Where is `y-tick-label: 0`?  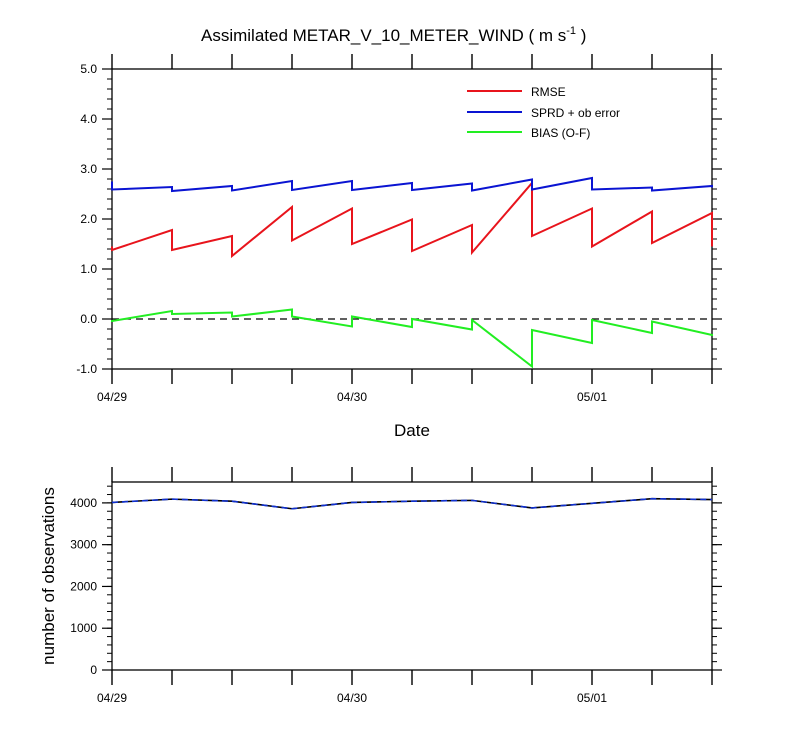
y-tick-label: 0 is located at coordinates (93, 670).